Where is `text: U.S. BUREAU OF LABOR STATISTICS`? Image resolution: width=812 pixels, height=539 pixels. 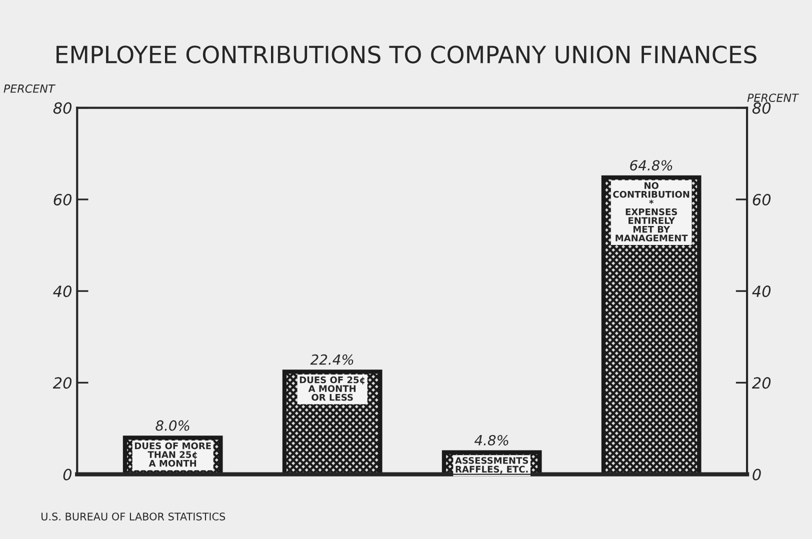
text: U.S. BUREAU OF LABOR STATISTICS is located at coordinates (134, 516).